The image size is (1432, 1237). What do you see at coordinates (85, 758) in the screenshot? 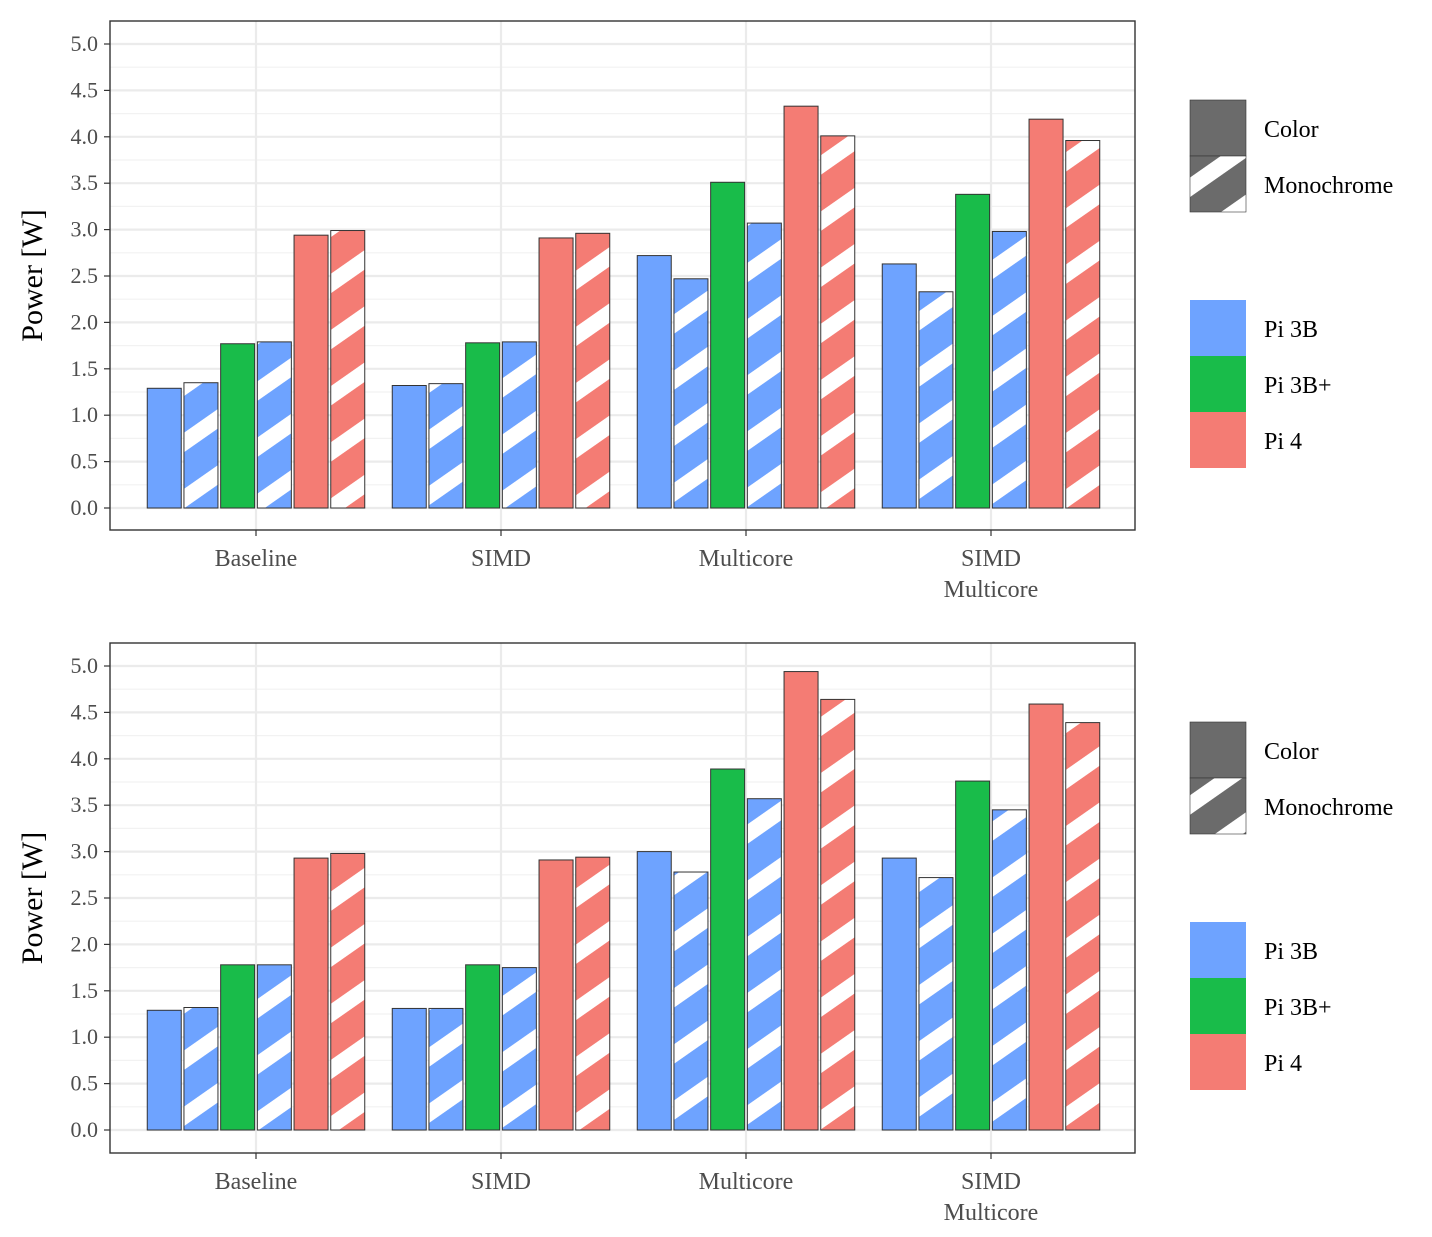
I see `y-tick-label: 4.0` at bounding box center [85, 758].